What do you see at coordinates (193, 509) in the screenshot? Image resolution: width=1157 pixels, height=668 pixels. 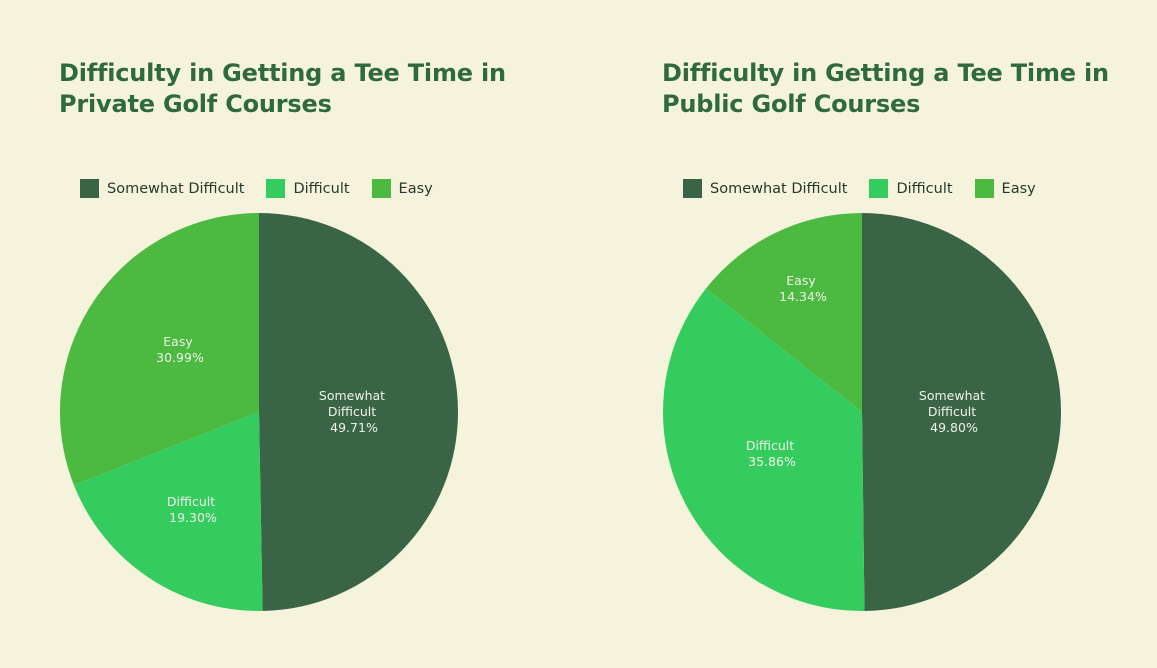 I see `slice-label: Difficult 19.30%` at bounding box center [193, 509].